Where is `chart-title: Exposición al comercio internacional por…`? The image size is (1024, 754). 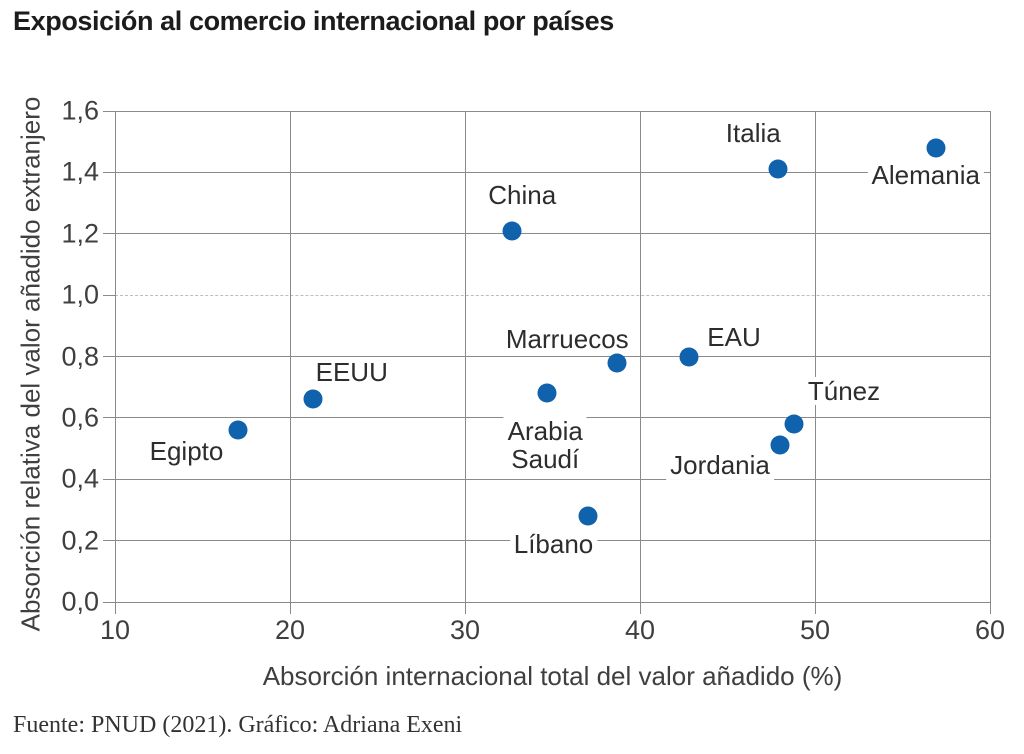
chart-title: Exposición al comercio internacional por… is located at coordinates (313, 21).